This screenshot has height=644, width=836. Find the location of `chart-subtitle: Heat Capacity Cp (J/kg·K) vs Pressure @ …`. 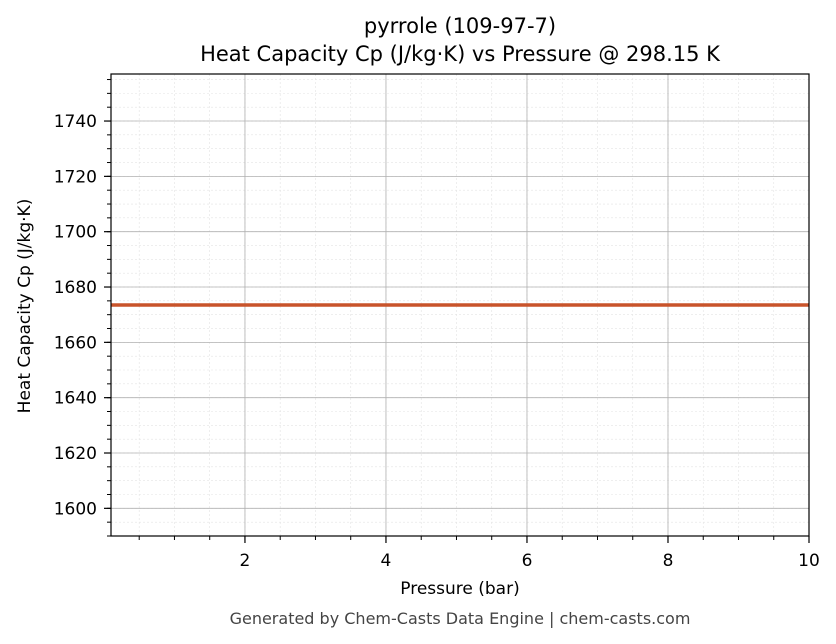

chart-subtitle: Heat Capacity Cp (J/kg·K) vs Pressure @ … is located at coordinates (460, 54).